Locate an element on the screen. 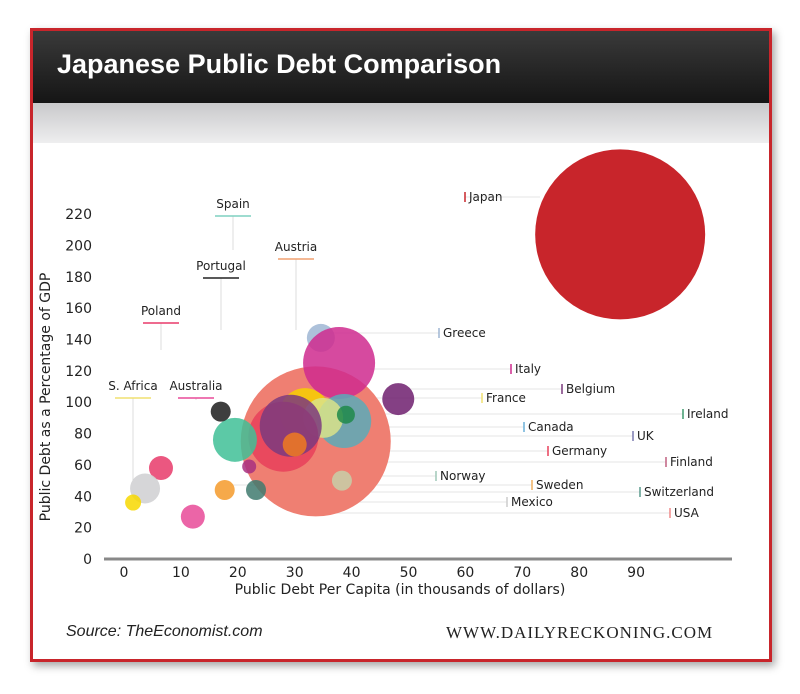 This screenshot has width=800, height=694. bubble-spain is located at coordinates (234, 439).